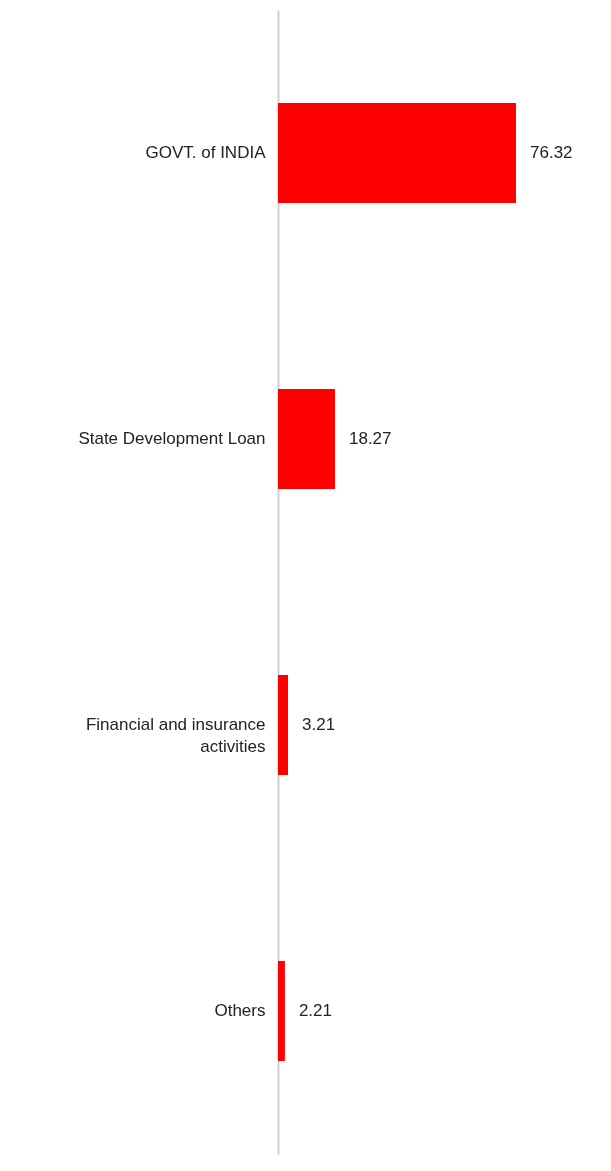 The image size is (611, 1171). Describe the element at coordinates (206, 152) in the screenshot. I see `y-tick-label: GOVT. of INDIA` at that location.